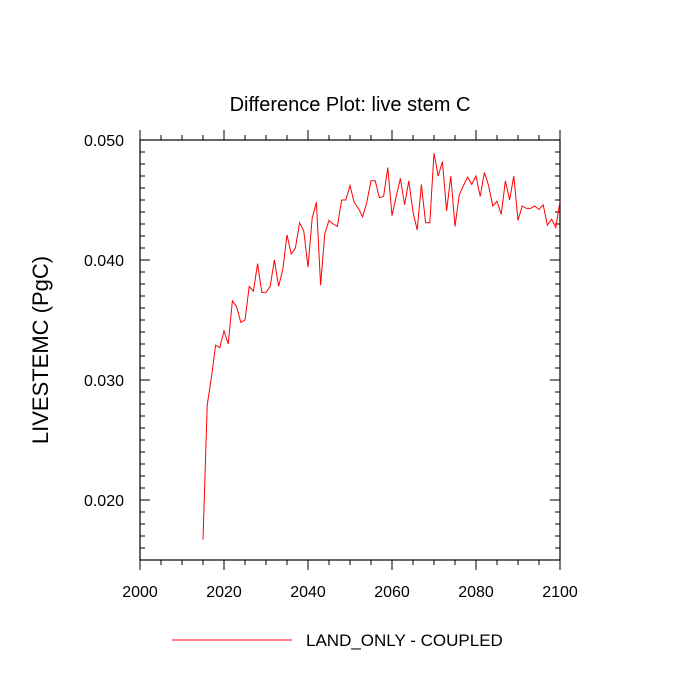 Image resolution: width=700 pixels, height=700 pixels. Describe the element at coordinates (104, 501) in the screenshot. I see `y-tick-label: 0.020` at that location.